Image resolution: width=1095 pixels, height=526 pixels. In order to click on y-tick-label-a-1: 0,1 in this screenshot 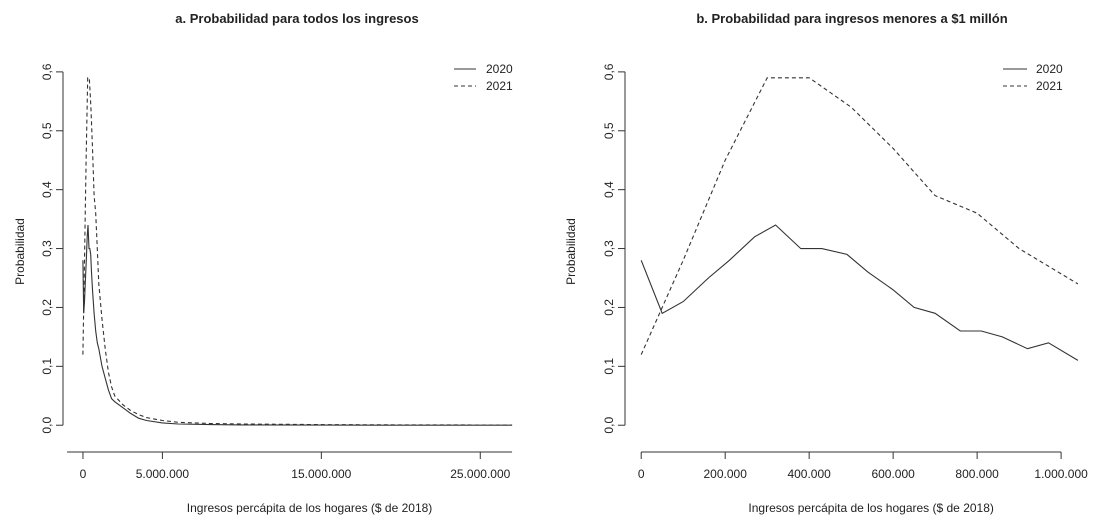, I will do `click(47, 366)`.